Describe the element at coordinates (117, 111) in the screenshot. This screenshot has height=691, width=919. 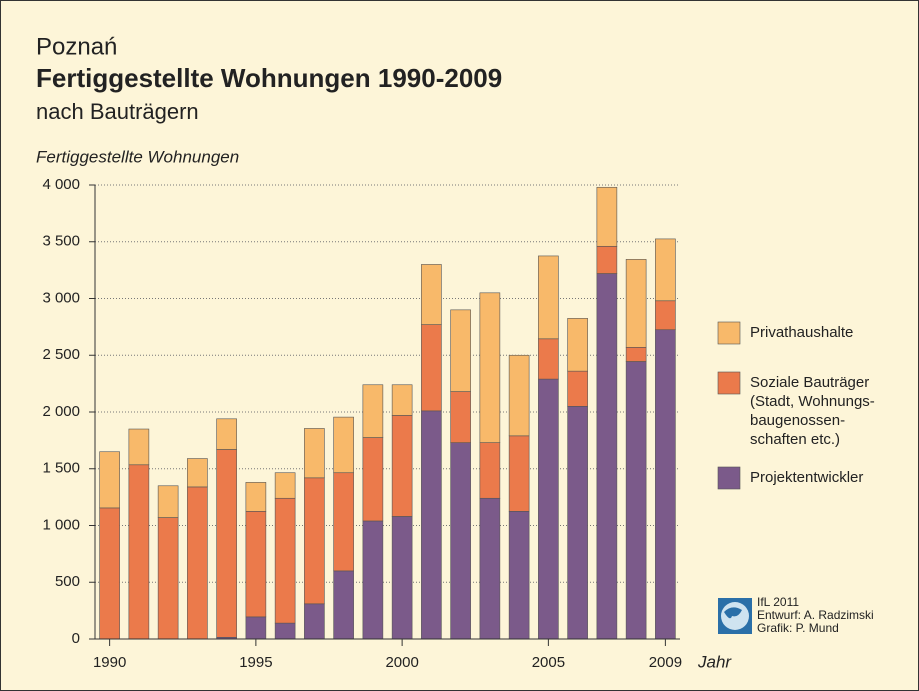
I see `chart-subtitle: nach Bauträgern` at that location.